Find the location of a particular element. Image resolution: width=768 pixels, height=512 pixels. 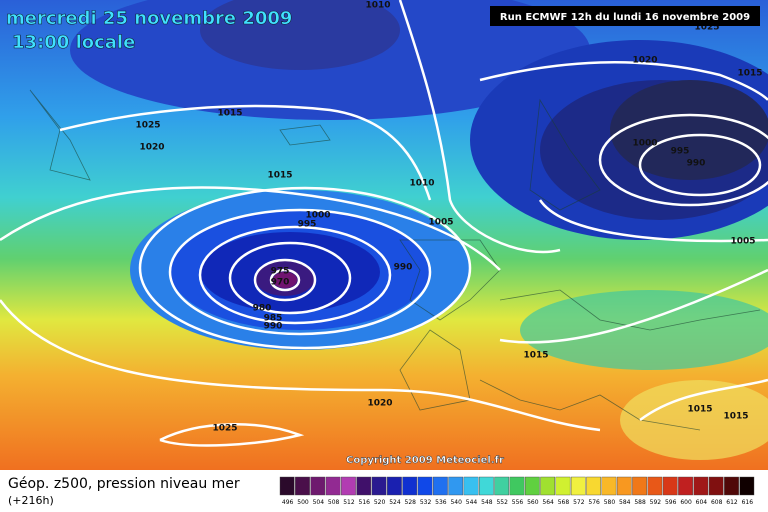

date-title: mercredi 25 novembre 2009 is located at coordinates (149, 18).